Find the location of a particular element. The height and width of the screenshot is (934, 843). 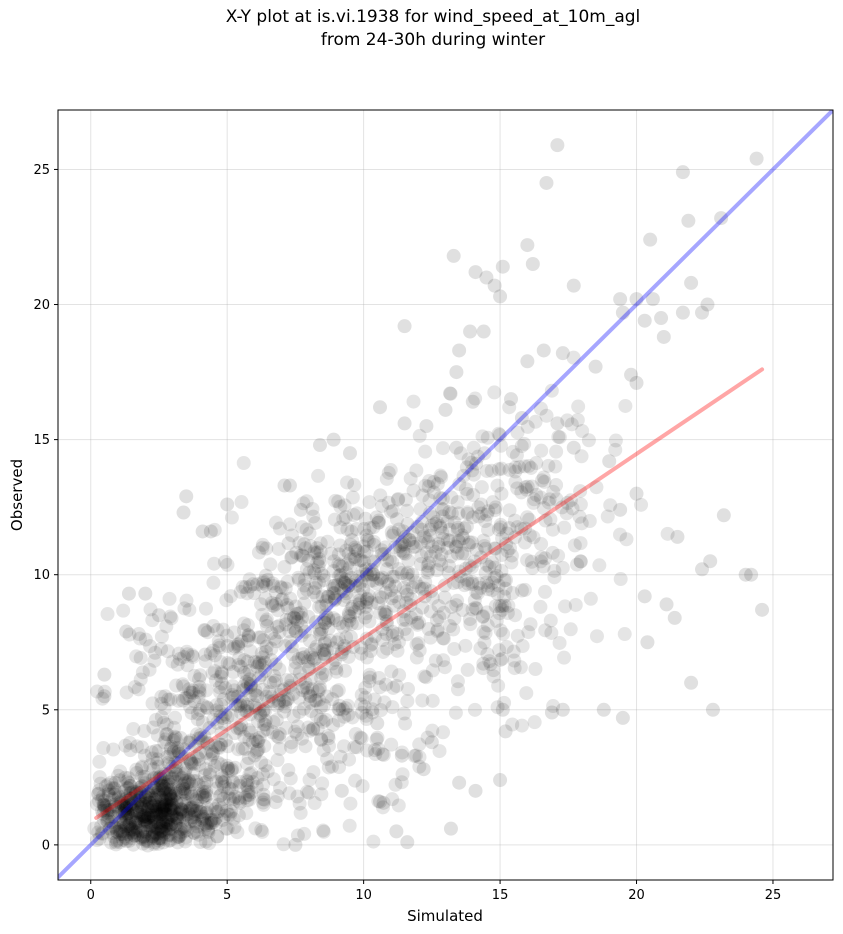

y-tick-label: 0 is located at coordinates (46, 845).